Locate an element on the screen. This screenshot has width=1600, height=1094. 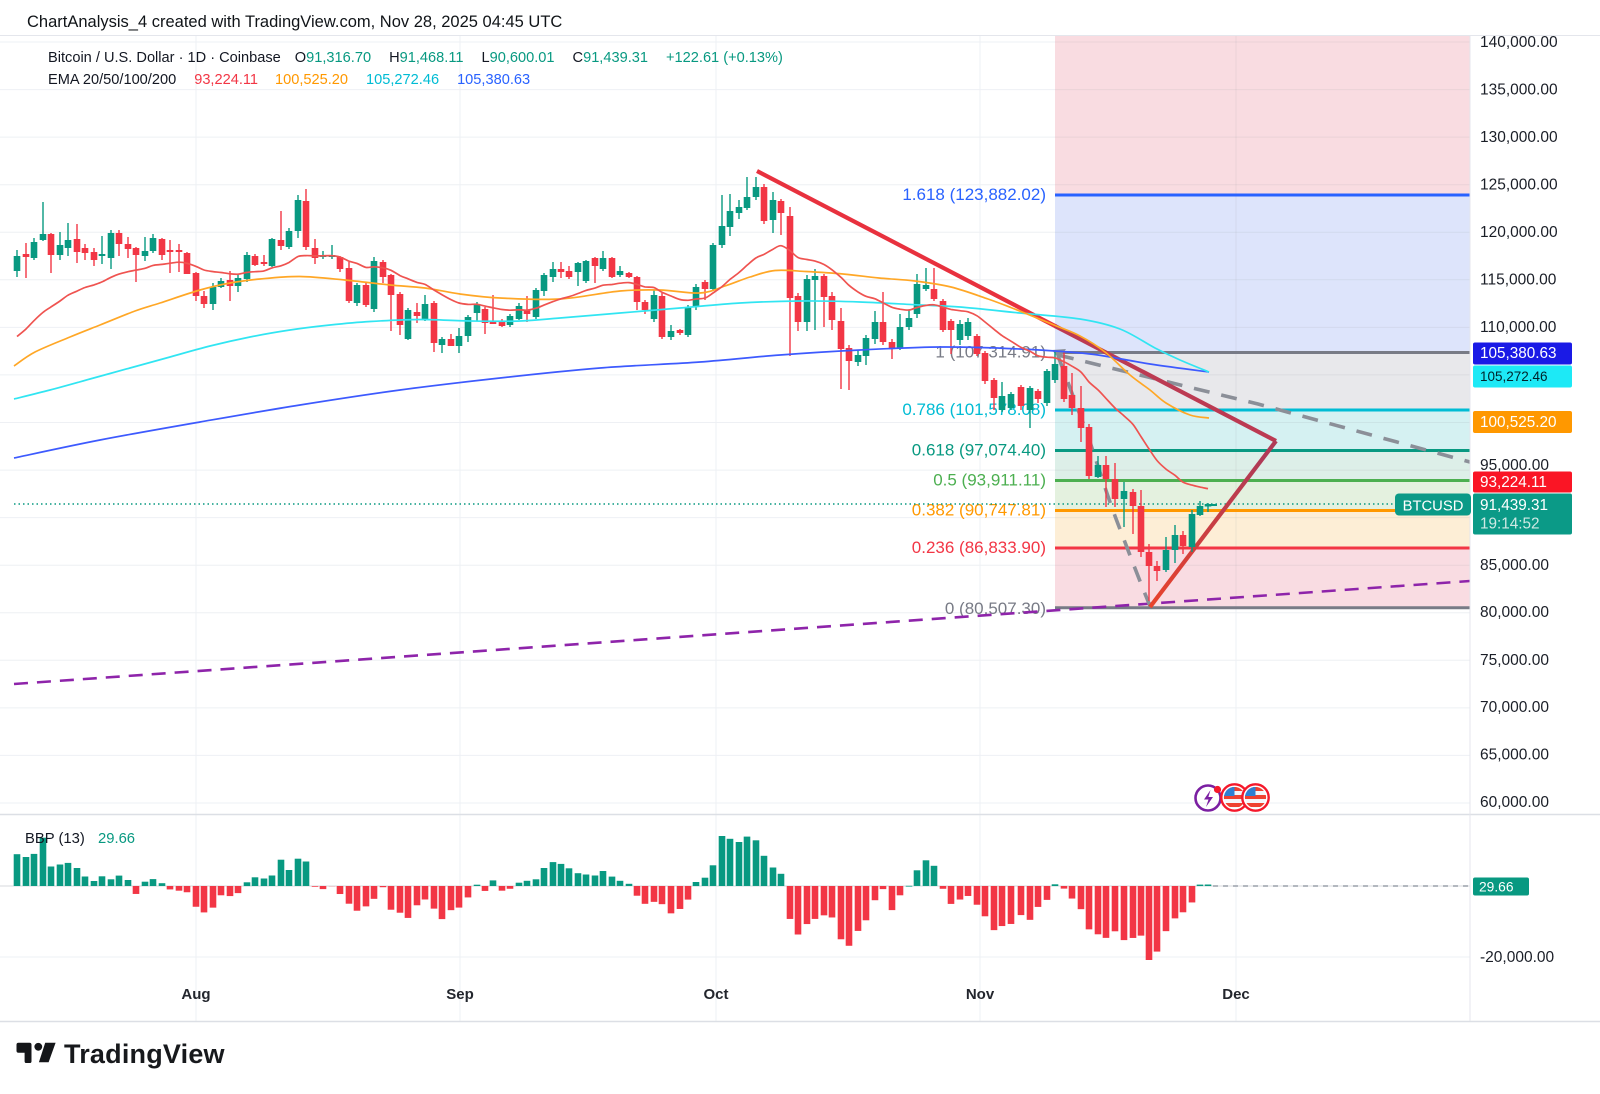
svg-text: 91,439.31 is located at coordinates (1514, 505).